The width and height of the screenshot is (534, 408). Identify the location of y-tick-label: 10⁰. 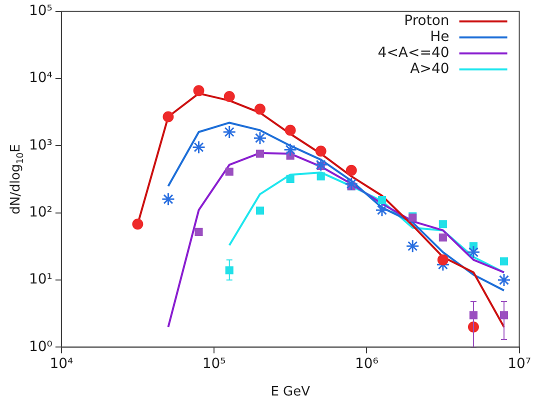
(40, 346).